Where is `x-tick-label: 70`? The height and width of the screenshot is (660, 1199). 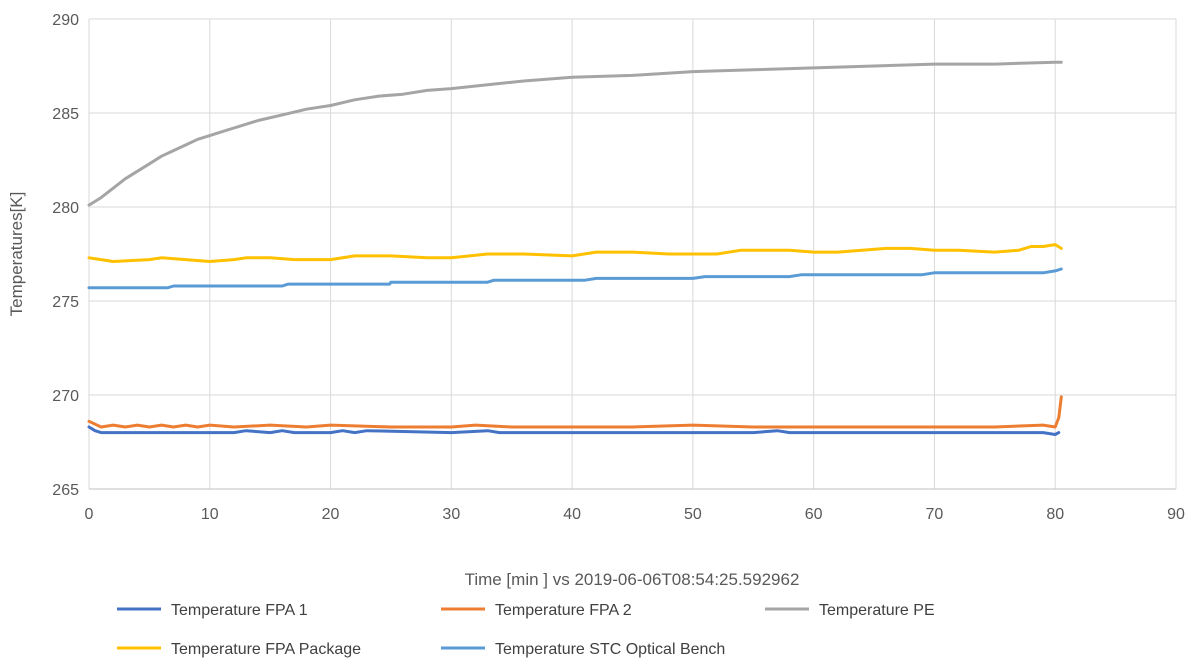
x-tick-label: 70 is located at coordinates (935, 514).